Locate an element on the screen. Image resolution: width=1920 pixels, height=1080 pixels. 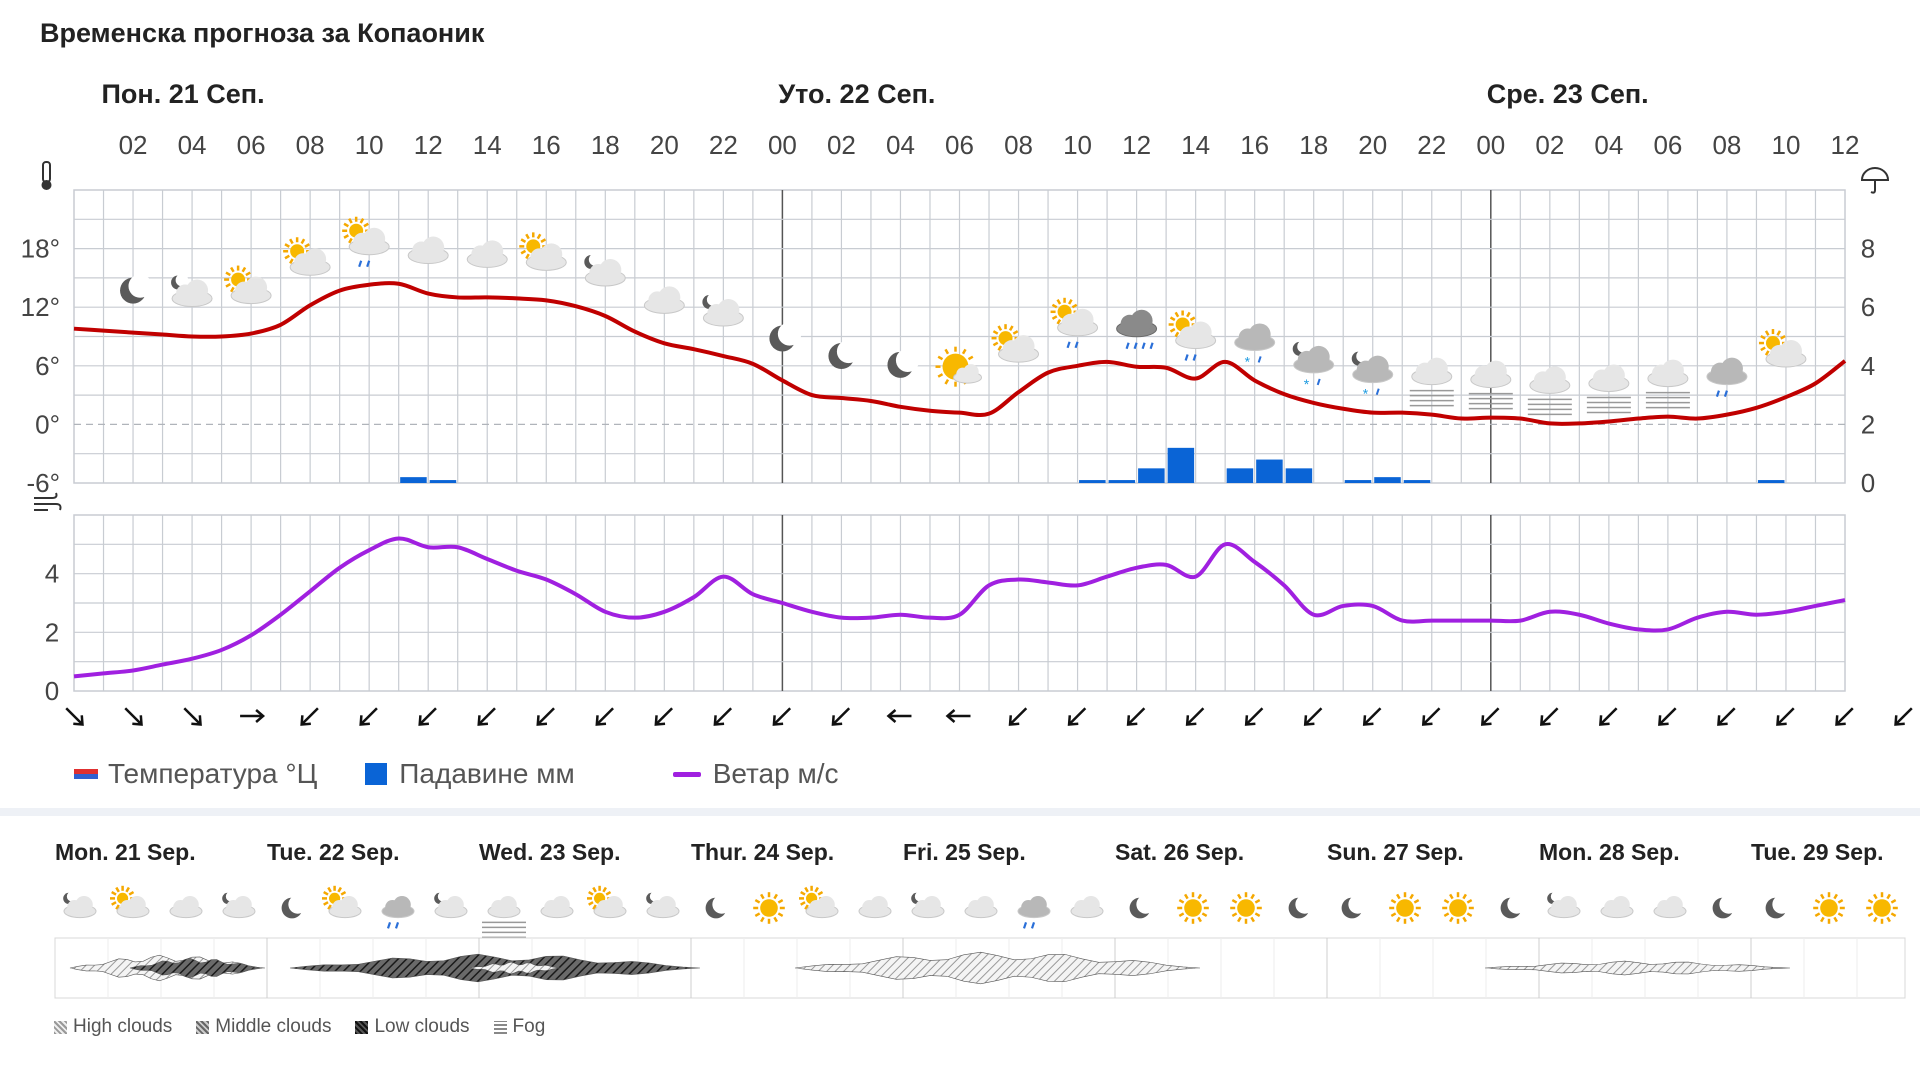
fog-band is located at coordinates (515, 968).